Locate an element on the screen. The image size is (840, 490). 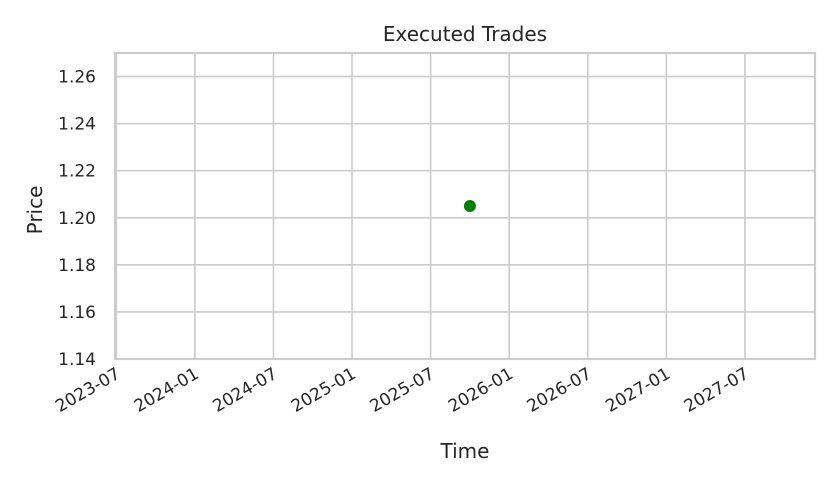
y-tick-label: 1.14 is located at coordinates (77, 360).